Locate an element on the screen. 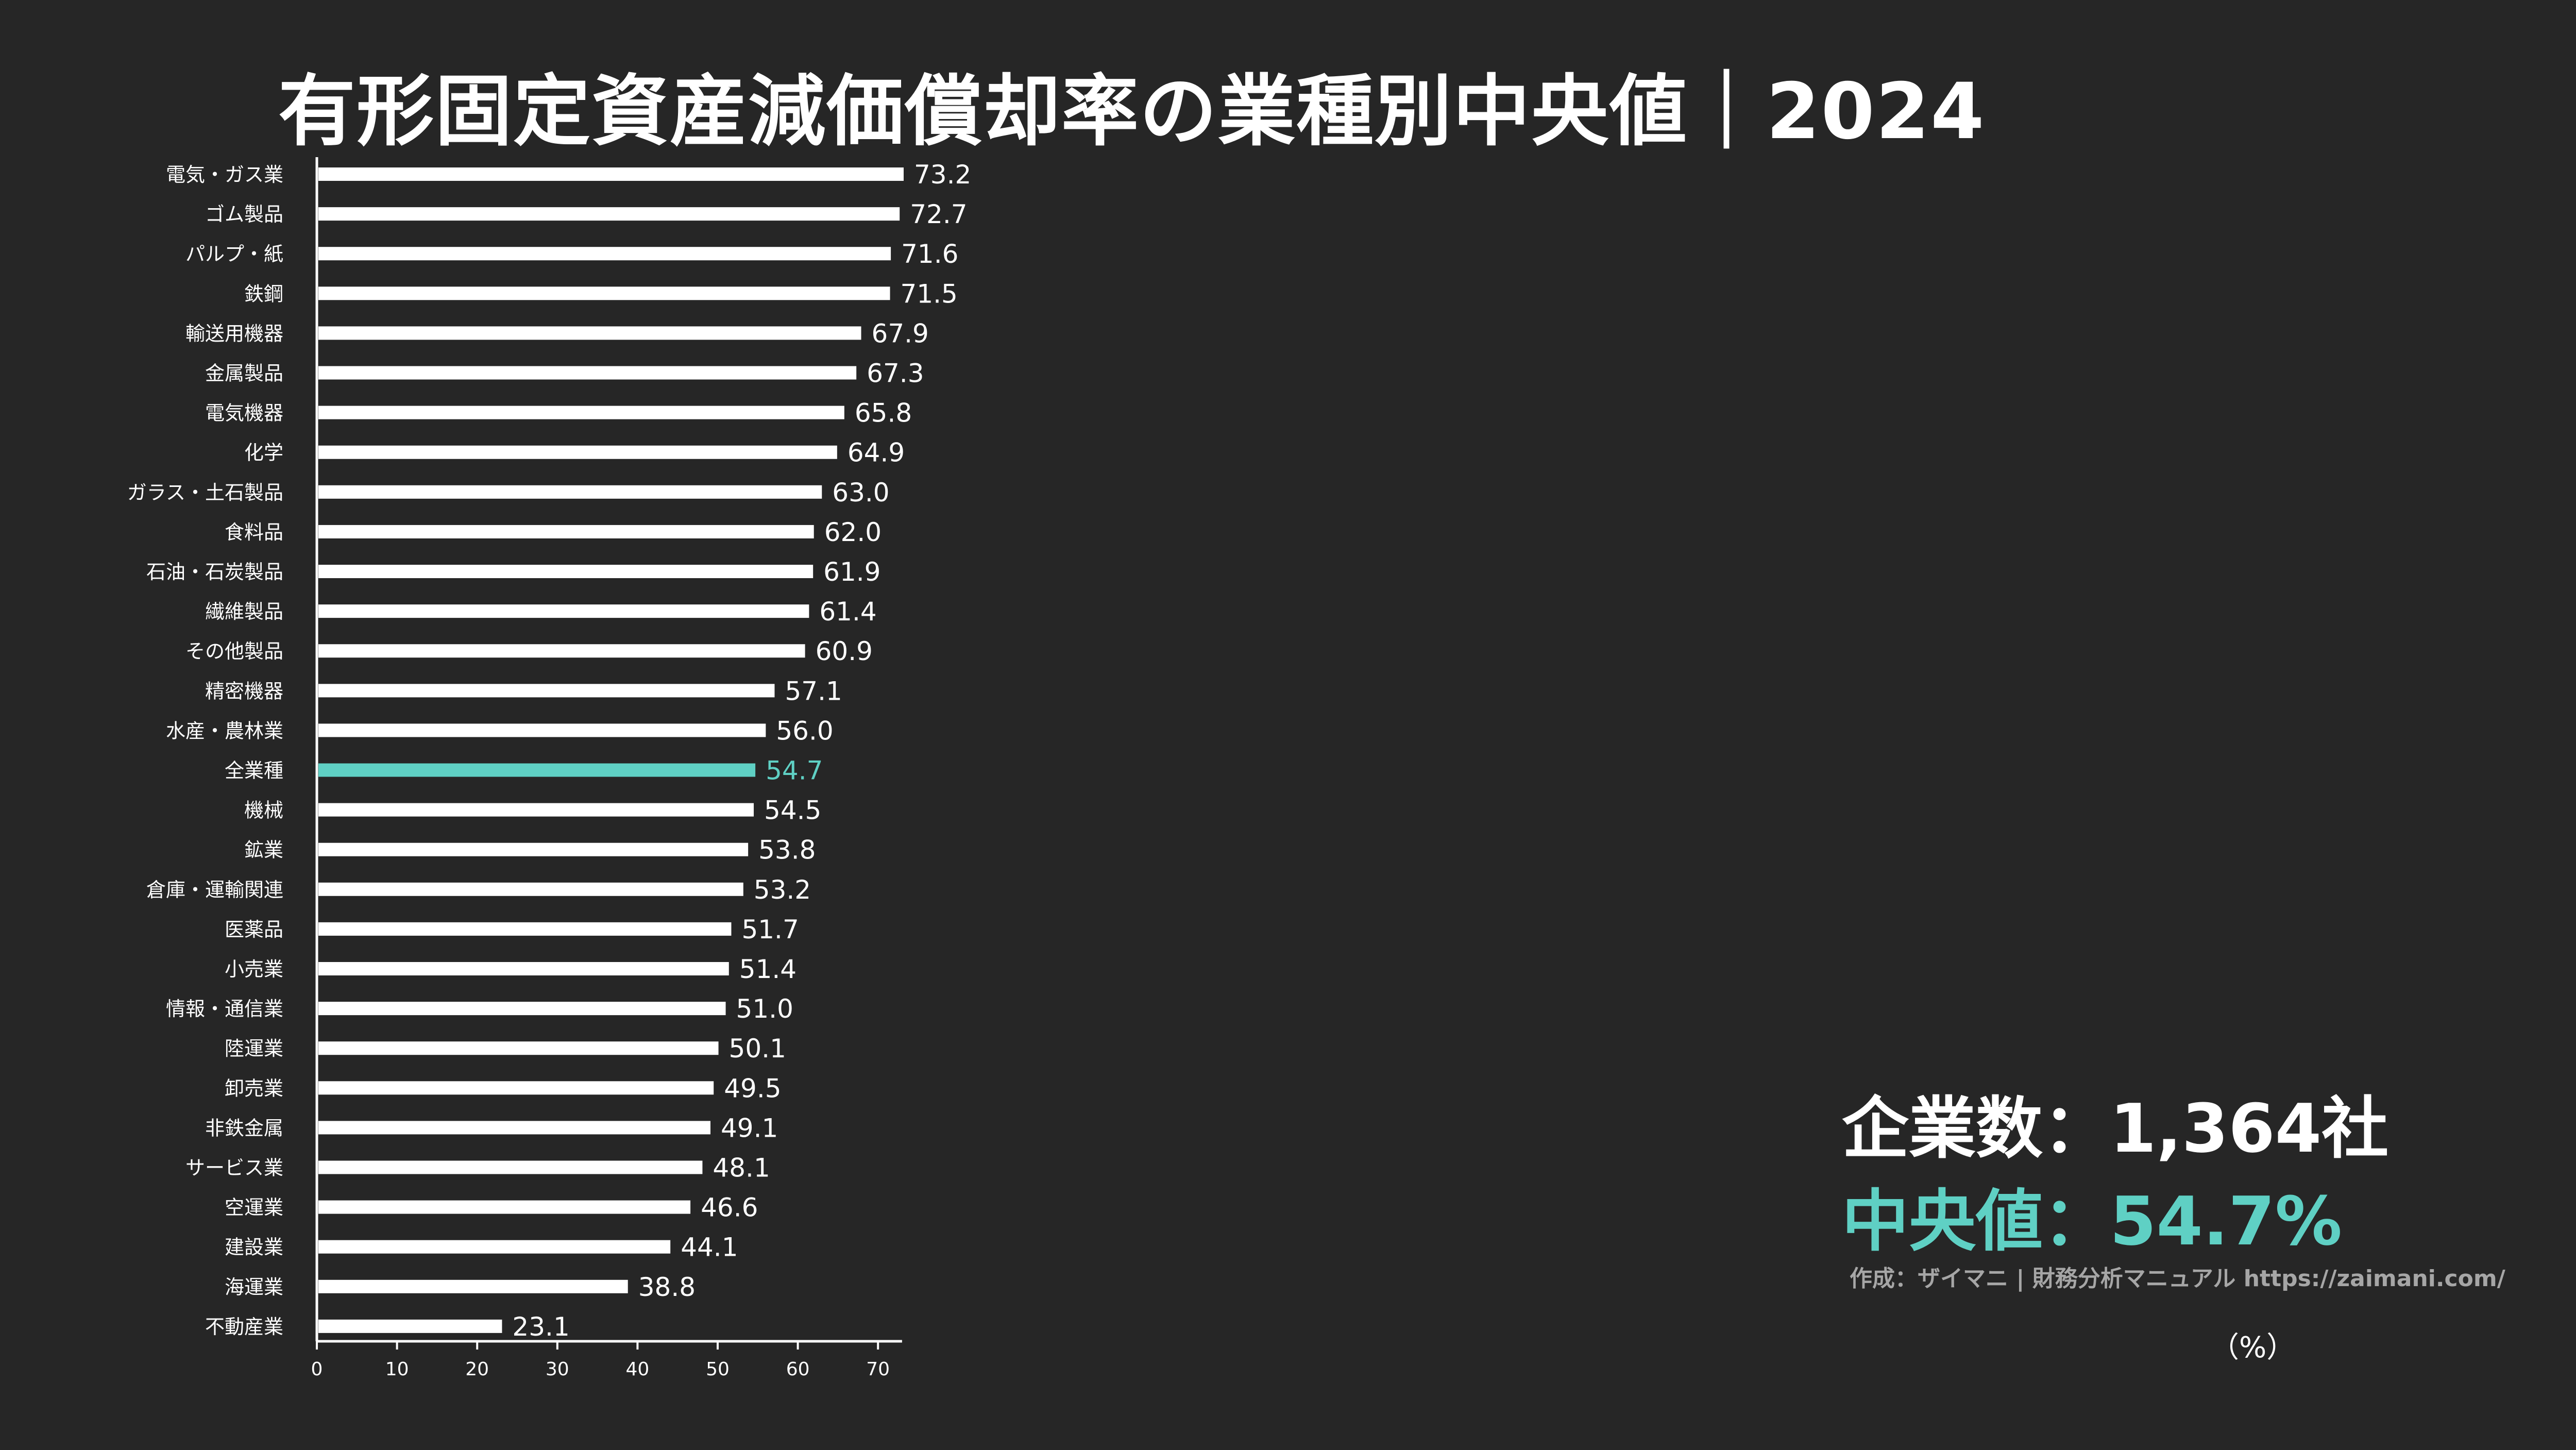  x-tick-label: 0 is located at coordinates (317, 1369).